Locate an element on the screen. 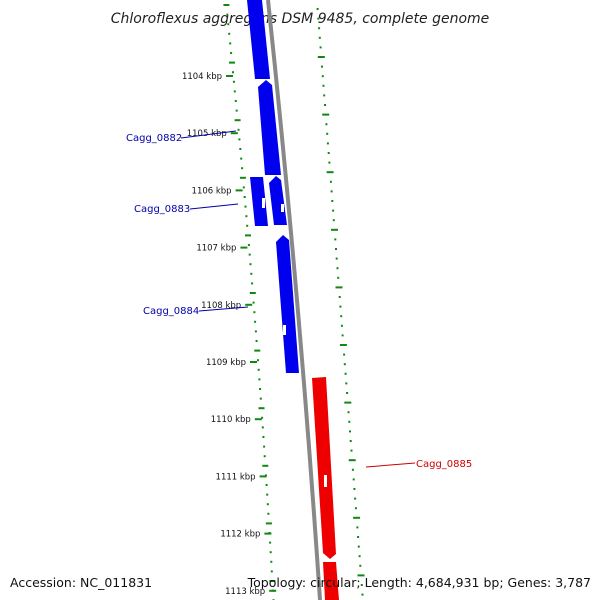  tick-label: 1111 kbp is located at coordinates (236, 477).